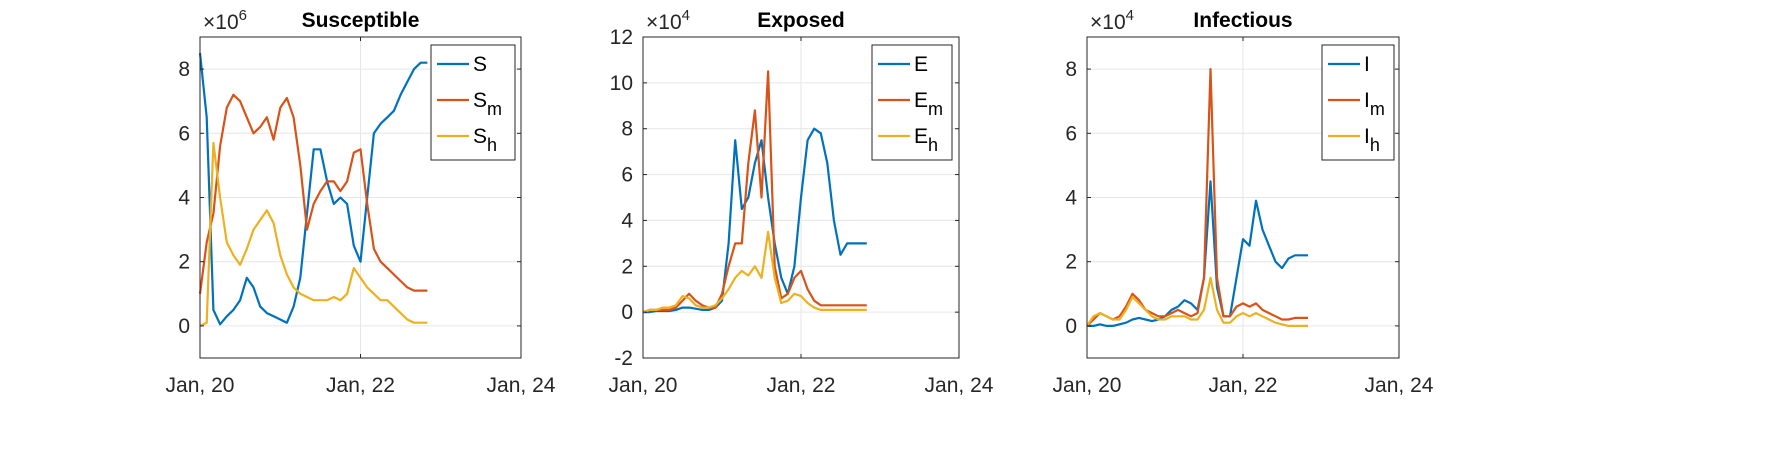 The image size is (1765, 454). What do you see at coordinates (621, 83) in the screenshot?
I see `y-tick-label: 10` at bounding box center [621, 83].